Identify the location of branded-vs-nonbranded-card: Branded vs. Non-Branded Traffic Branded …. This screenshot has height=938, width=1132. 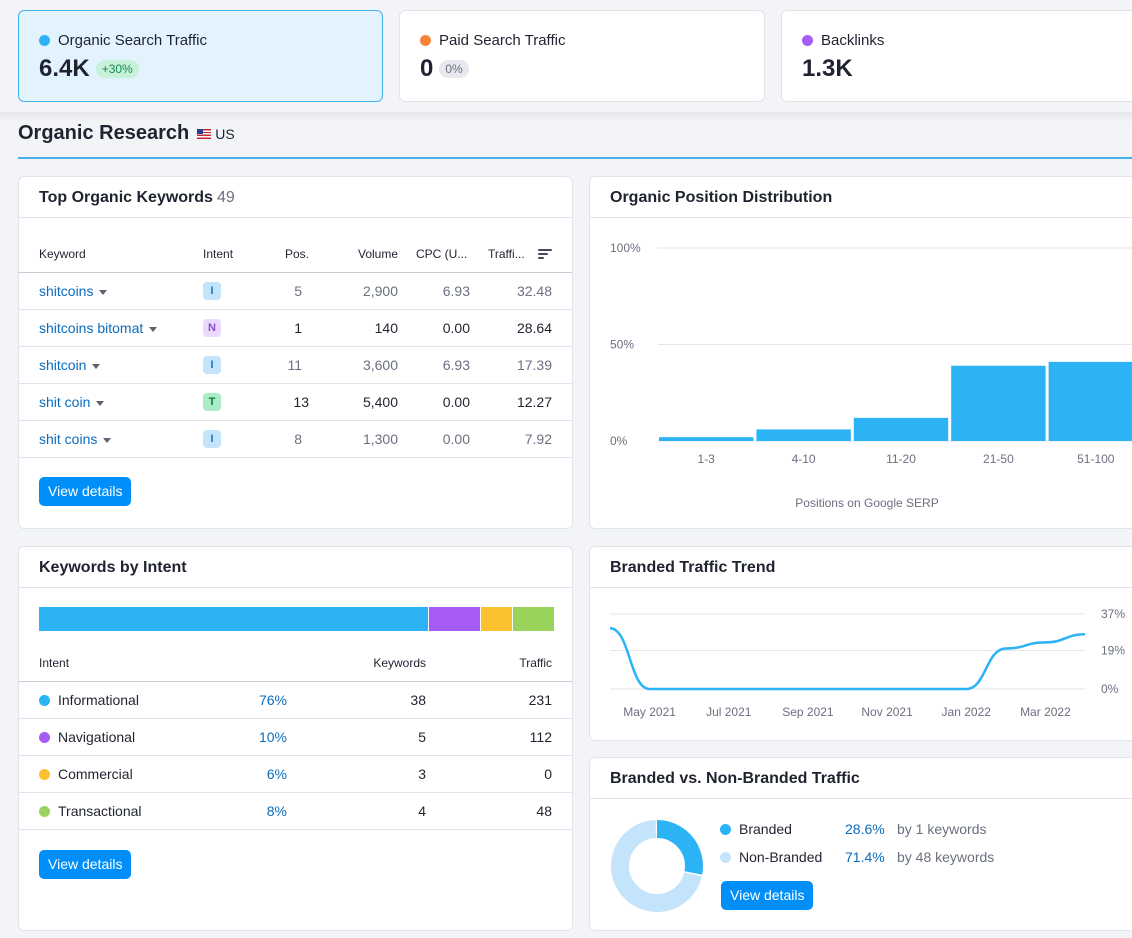
(860, 844).